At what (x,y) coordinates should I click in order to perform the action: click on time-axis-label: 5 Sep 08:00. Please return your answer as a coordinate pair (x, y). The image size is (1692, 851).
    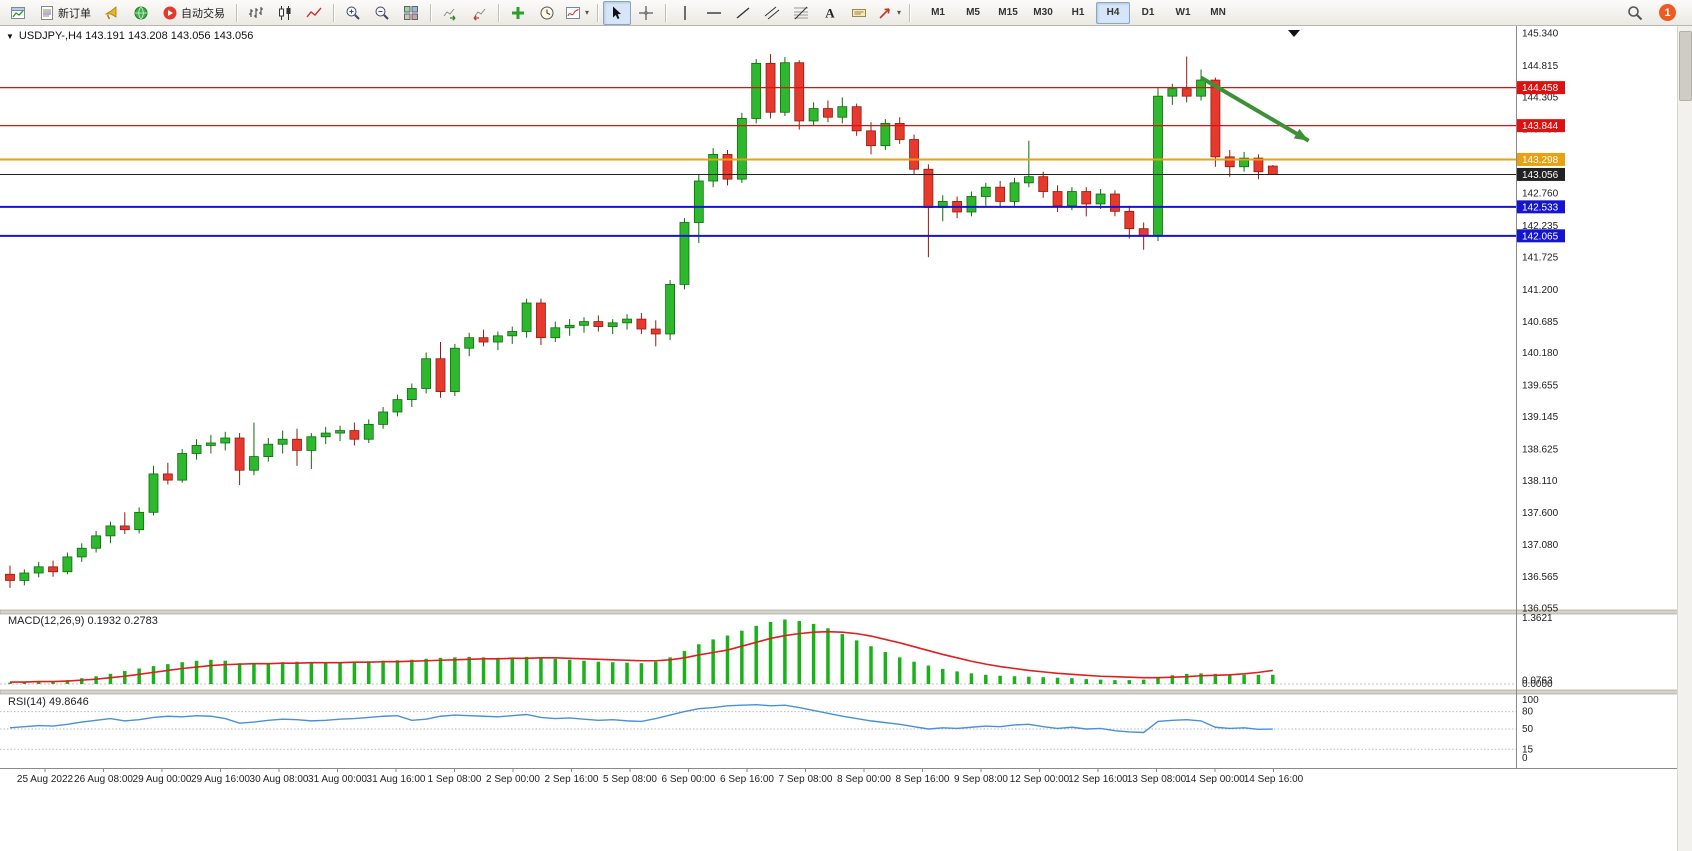
    Looking at the image, I should click on (630, 779).